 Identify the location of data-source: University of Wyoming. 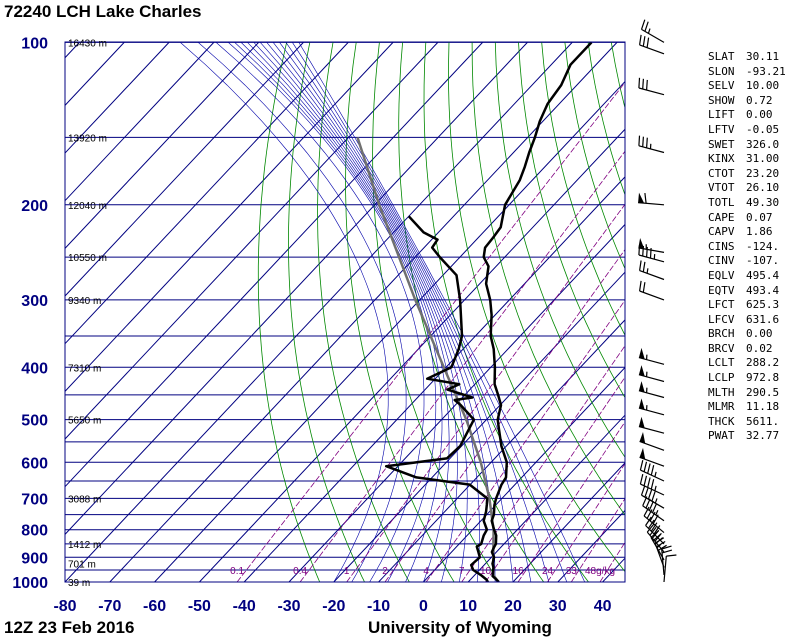
(460, 627).